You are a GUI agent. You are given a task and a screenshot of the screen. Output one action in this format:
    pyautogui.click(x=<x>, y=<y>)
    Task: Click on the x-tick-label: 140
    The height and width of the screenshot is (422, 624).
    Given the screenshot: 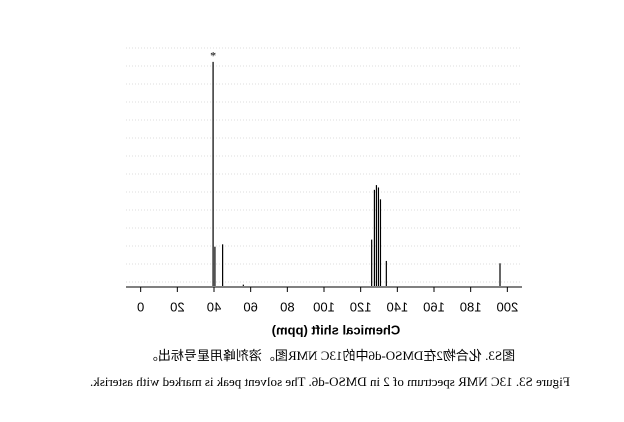 What is the action you would take?
    pyautogui.click(x=397, y=306)
    